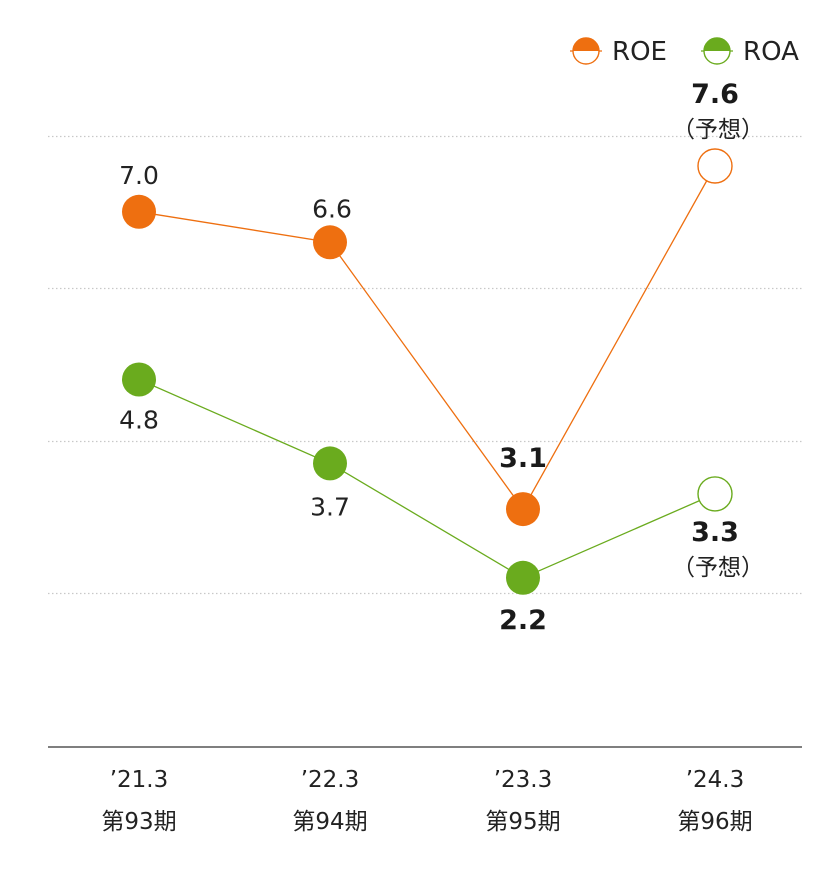 The image size is (840, 870). I want to click on tick-period-1: 第93期, so click(138, 822).